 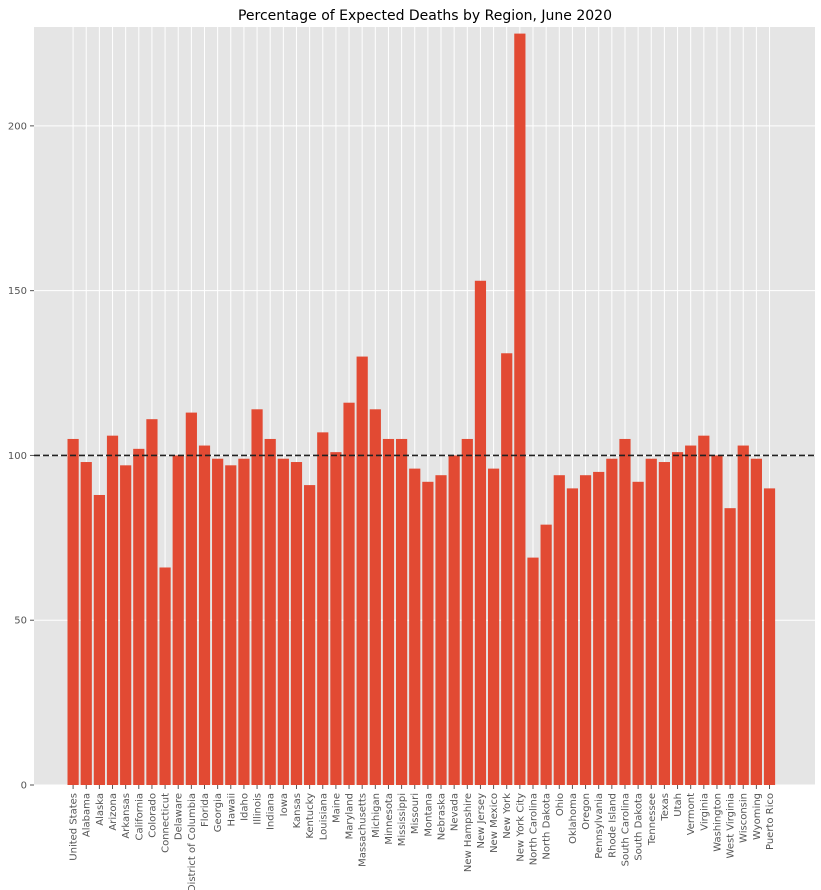 I want to click on x-tick-label: Louisiana, so click(x=323, y=816).